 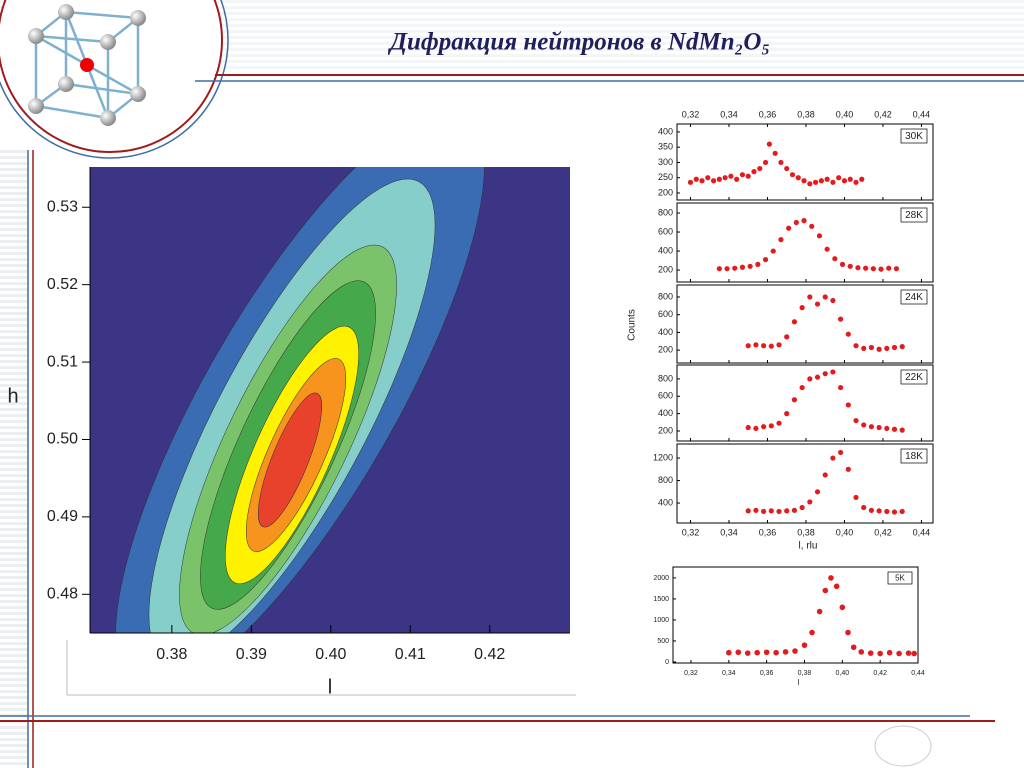 I want to click on x-tick-label: 0,36, so click(x=768, y=114).